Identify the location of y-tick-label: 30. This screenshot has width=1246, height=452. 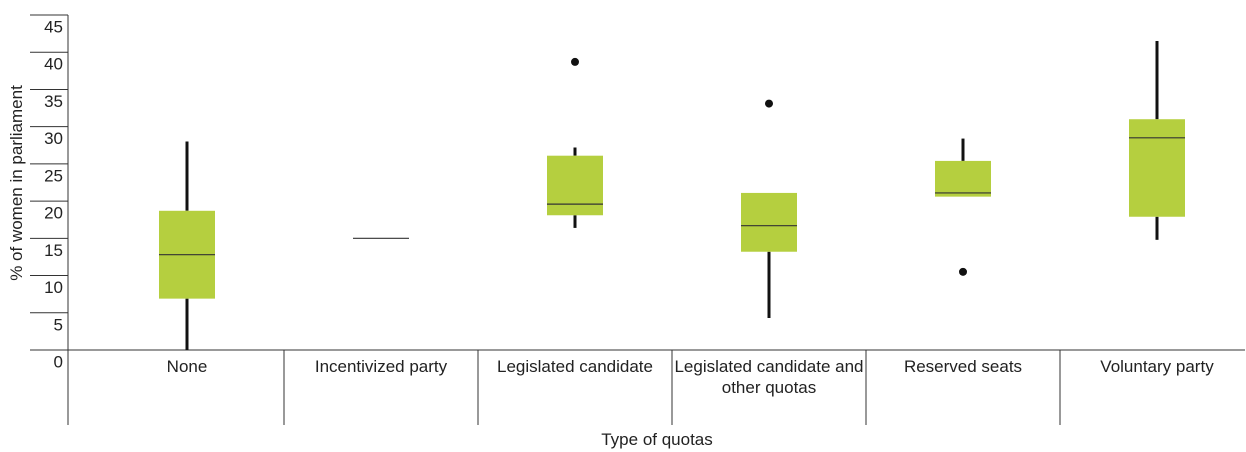
(53, 138).